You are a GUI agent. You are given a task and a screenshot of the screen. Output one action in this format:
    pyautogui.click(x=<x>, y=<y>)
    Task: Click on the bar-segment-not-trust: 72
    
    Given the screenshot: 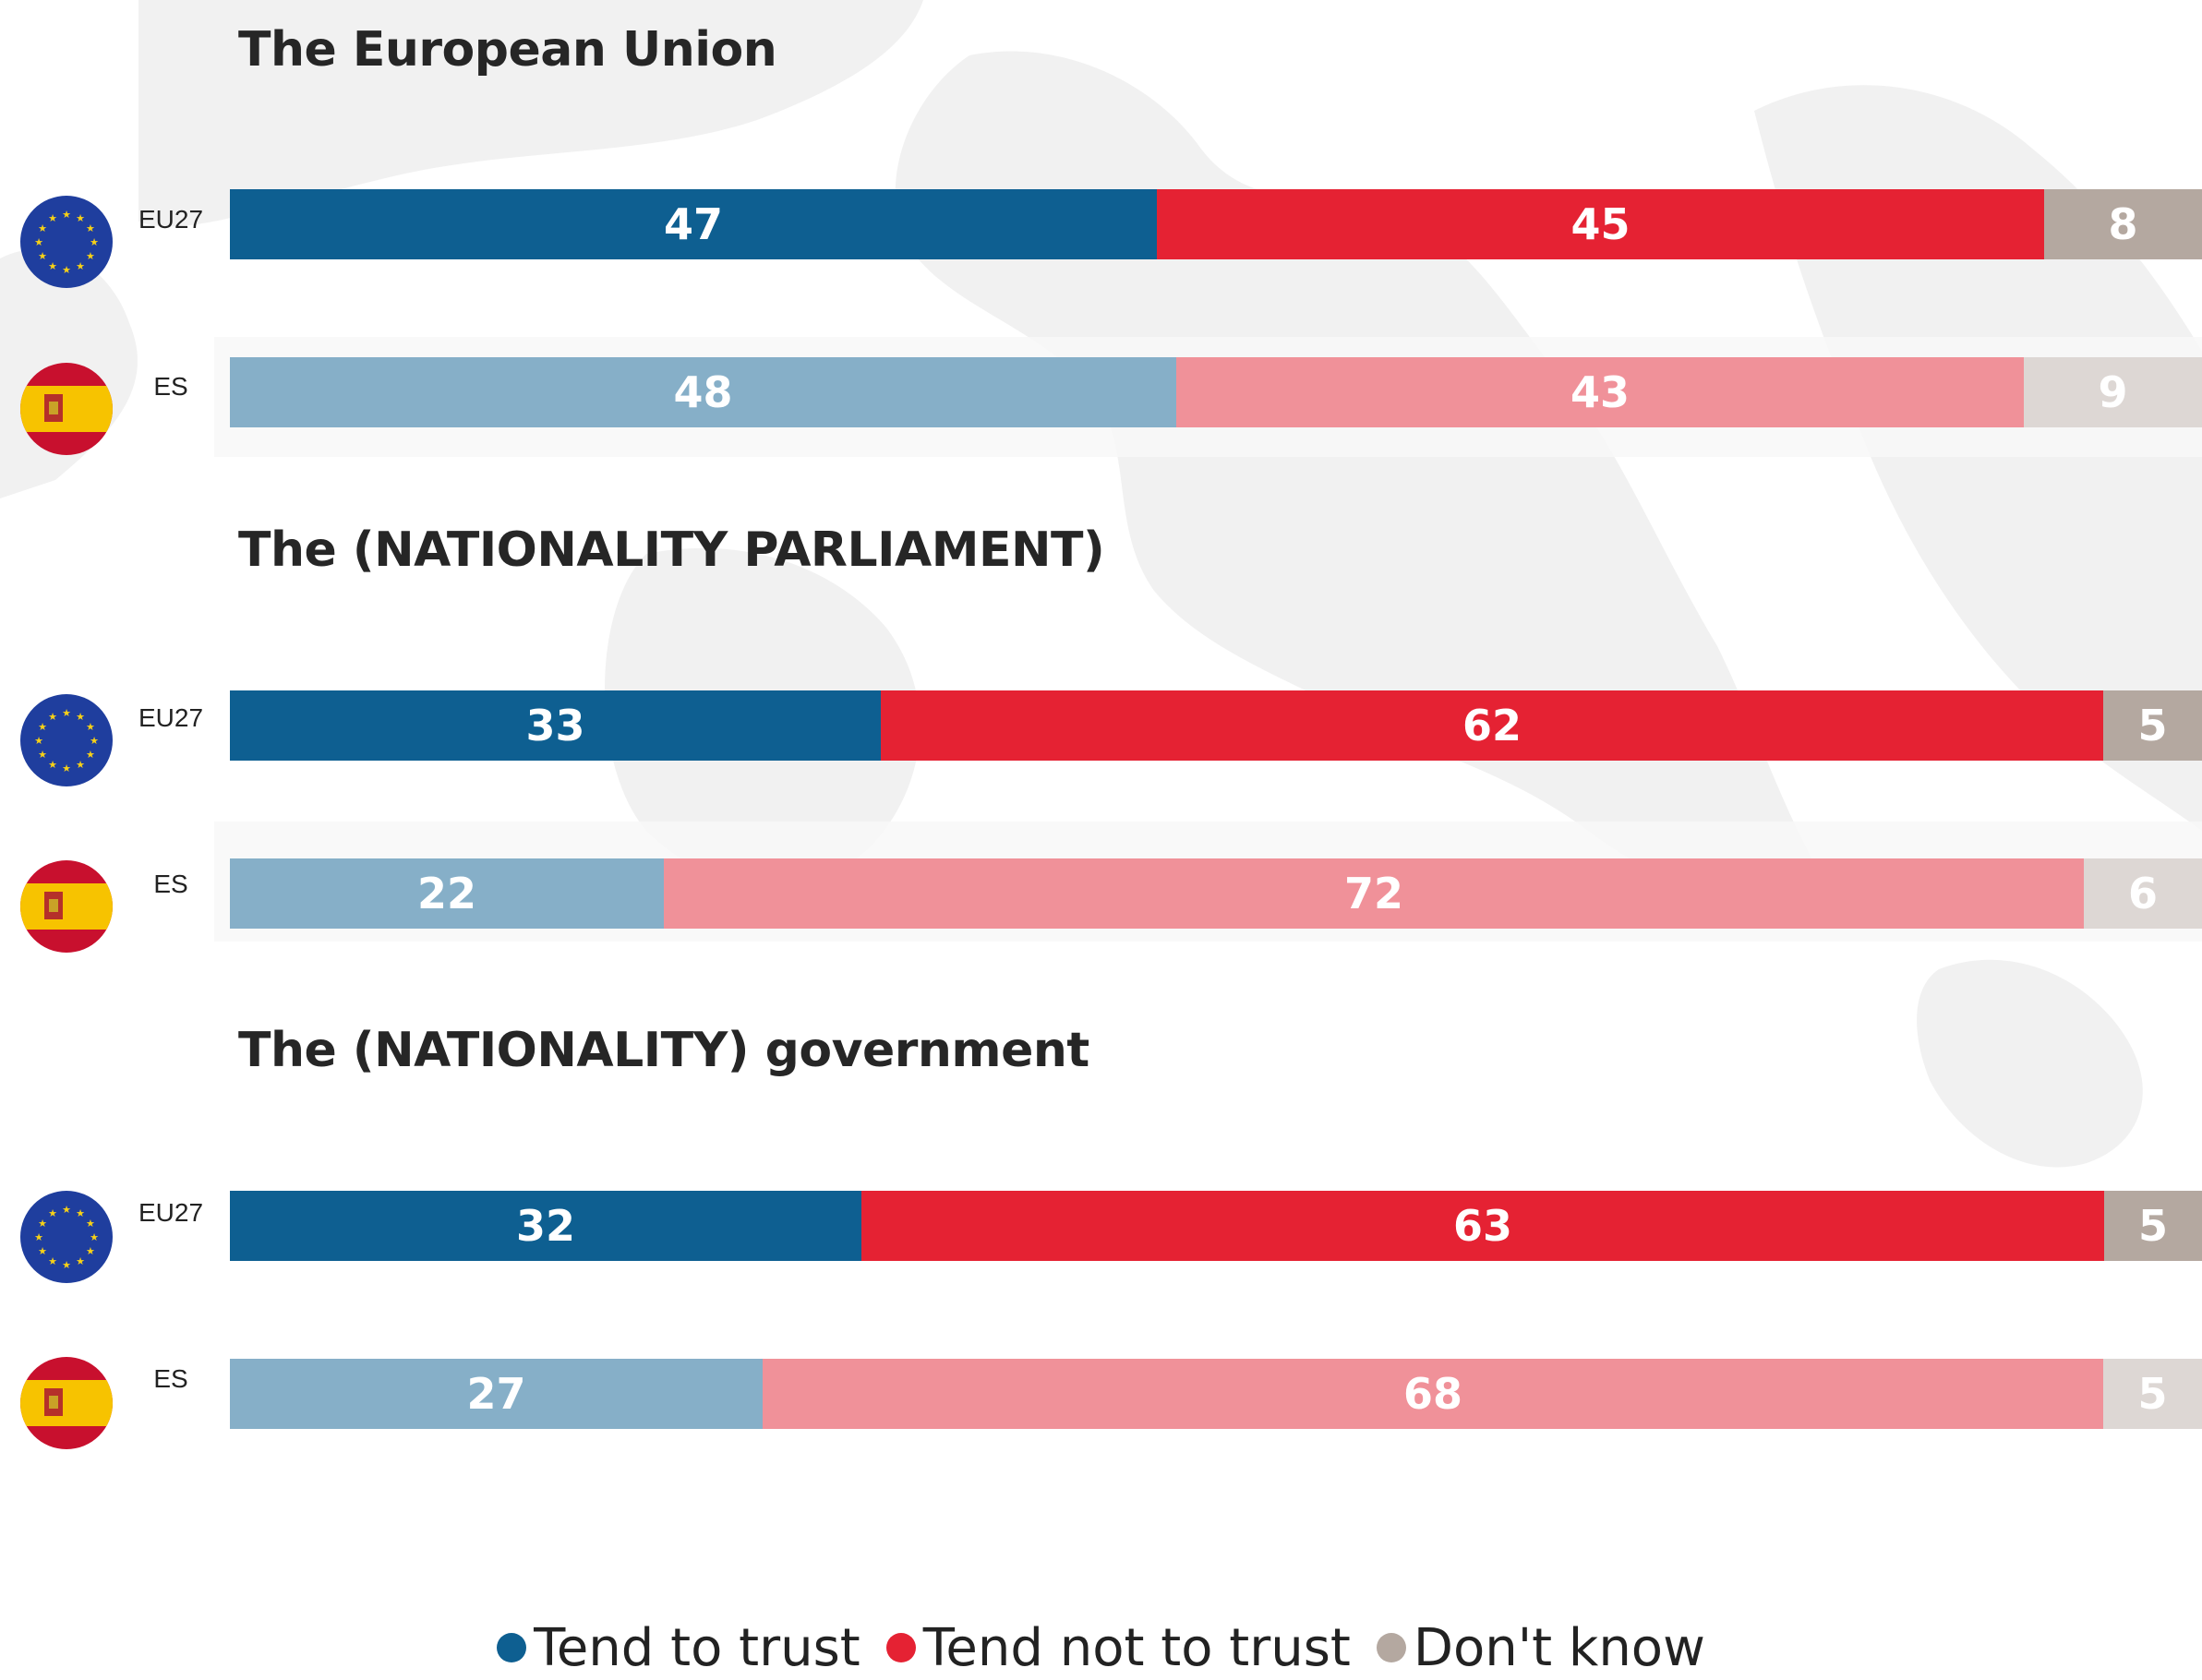 What is the action you would take?
    pyautogui.click(x=1374, y=893)
    